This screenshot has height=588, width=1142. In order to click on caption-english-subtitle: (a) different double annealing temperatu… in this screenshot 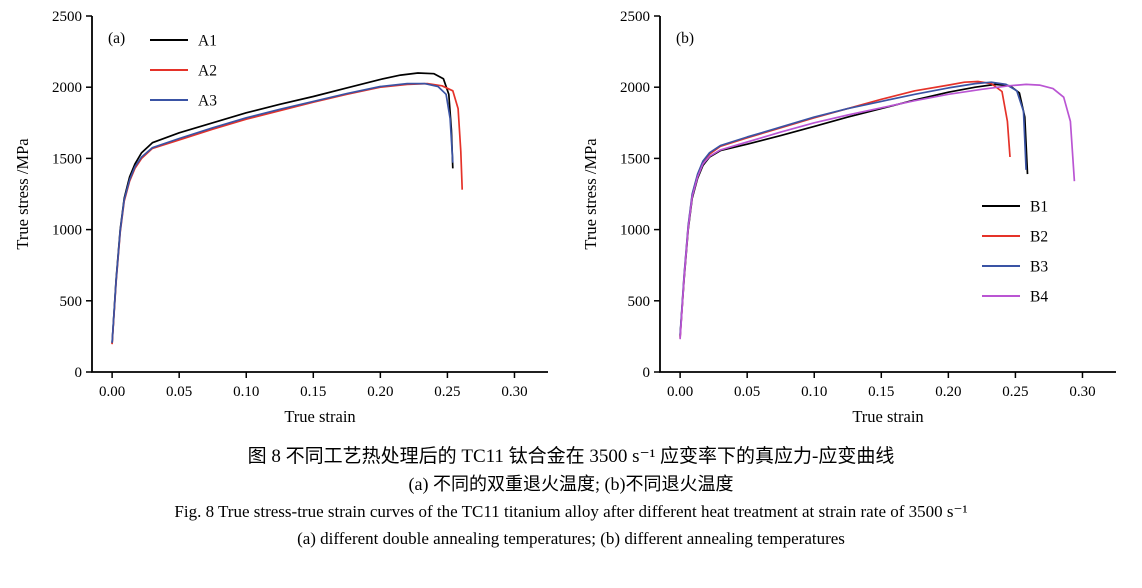, I will do `click(571, 538)`.